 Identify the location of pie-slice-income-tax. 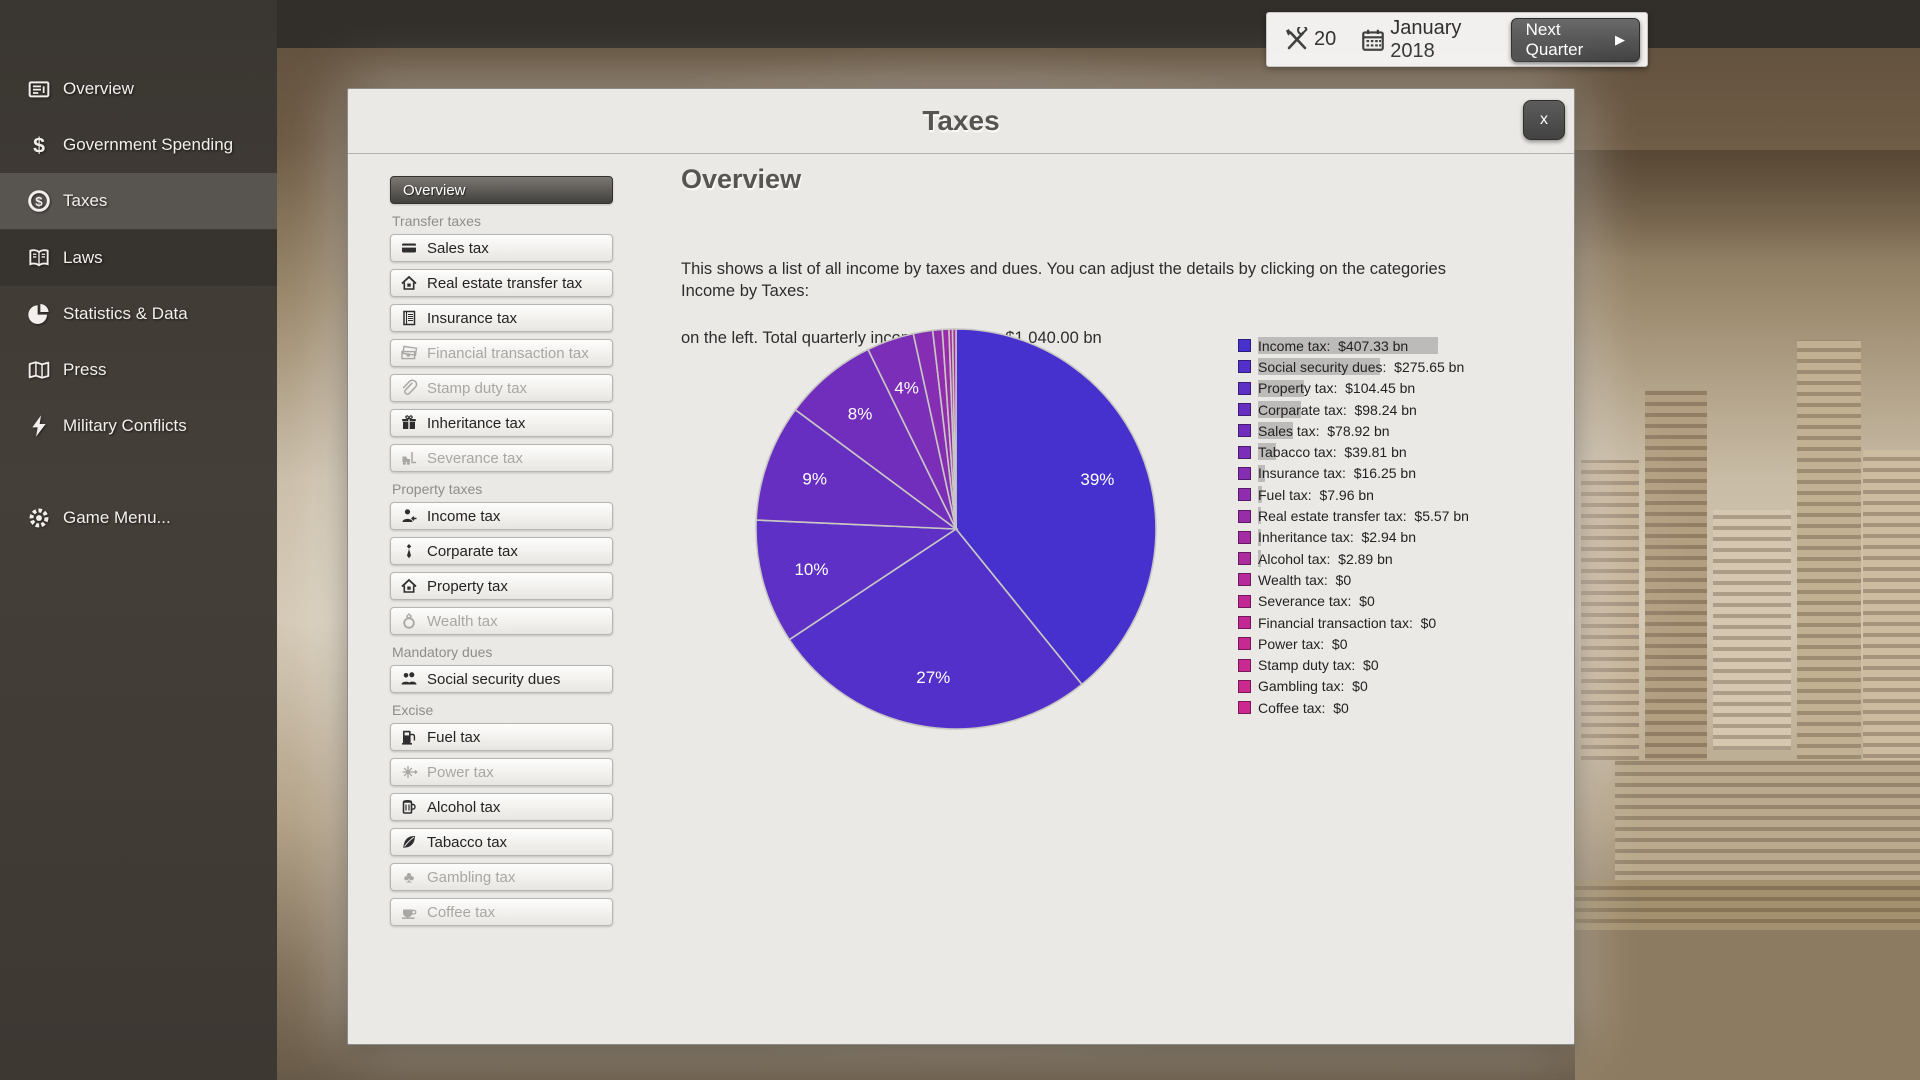
(1056, 507).